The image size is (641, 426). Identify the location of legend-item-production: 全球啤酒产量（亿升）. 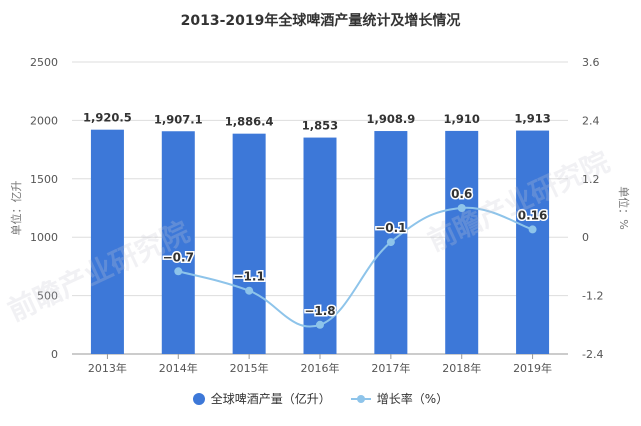
(261, 398).